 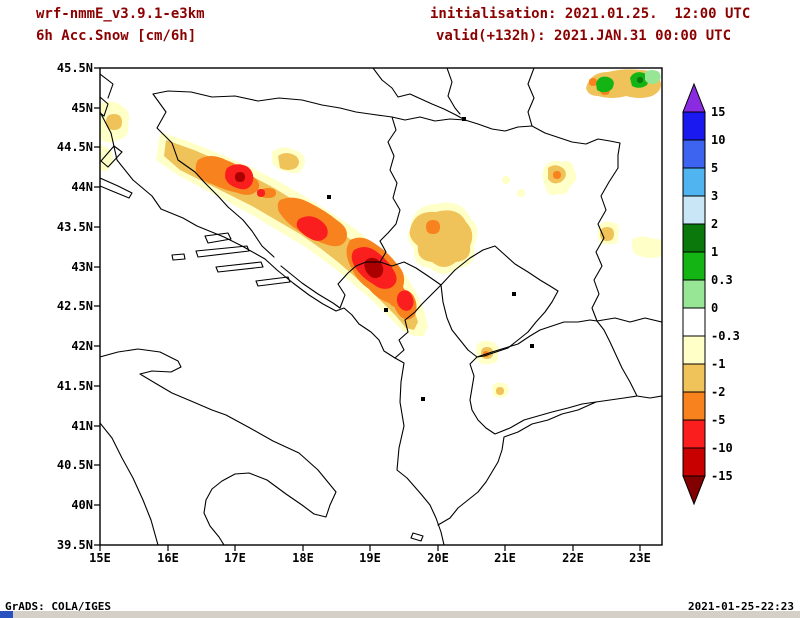 What do you see at coordinates (75, 465) in the screenshot?
I see `lat-label: 40.5N` at bounding box center [75, 465].